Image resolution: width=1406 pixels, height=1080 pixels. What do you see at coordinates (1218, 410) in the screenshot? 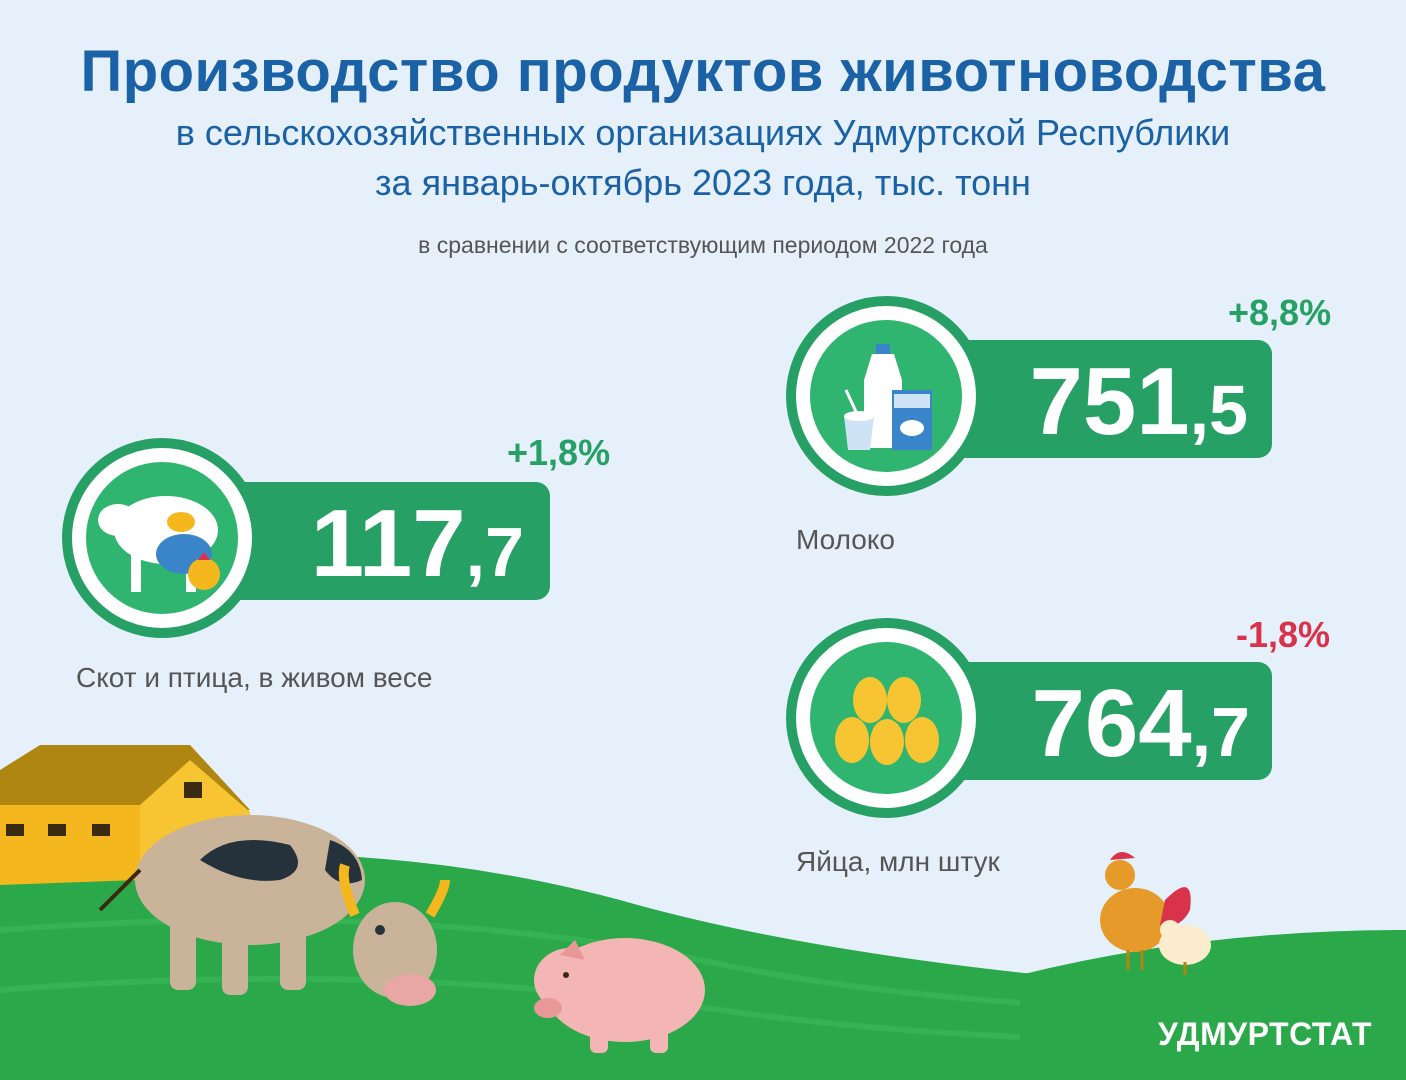
I see `value-fraction: ,5` at bounding box center [1218, 410].